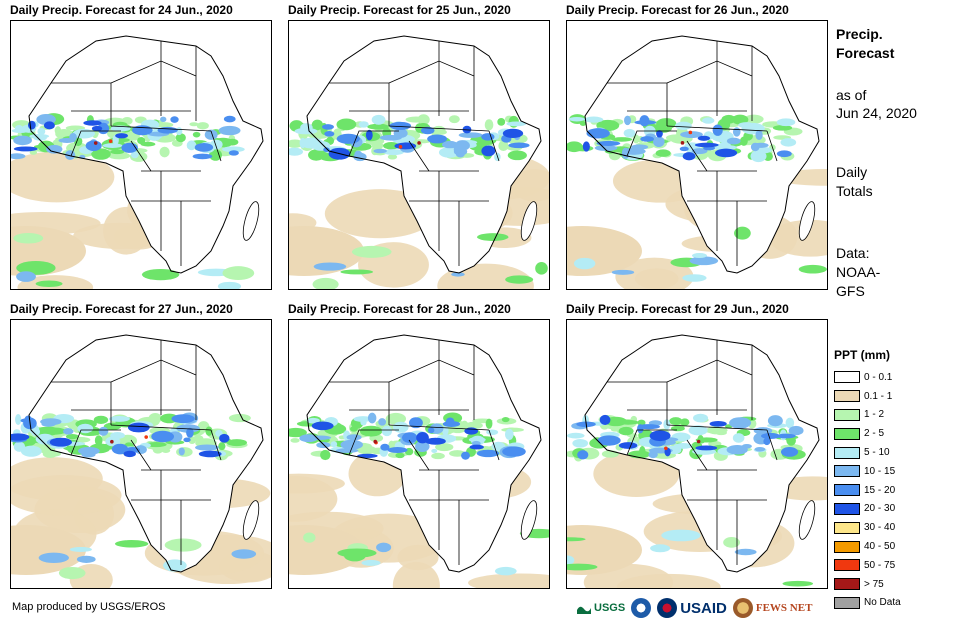 Image resolution: width=967 pixels, height=626 pixels. I want to click on coastline, so click(424, 154).